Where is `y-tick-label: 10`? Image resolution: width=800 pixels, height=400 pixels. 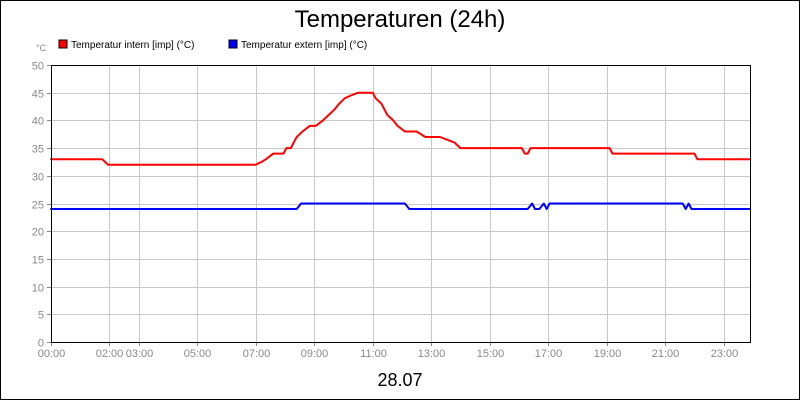
y-tick-label: 10 is located at coordinates (38, 289).